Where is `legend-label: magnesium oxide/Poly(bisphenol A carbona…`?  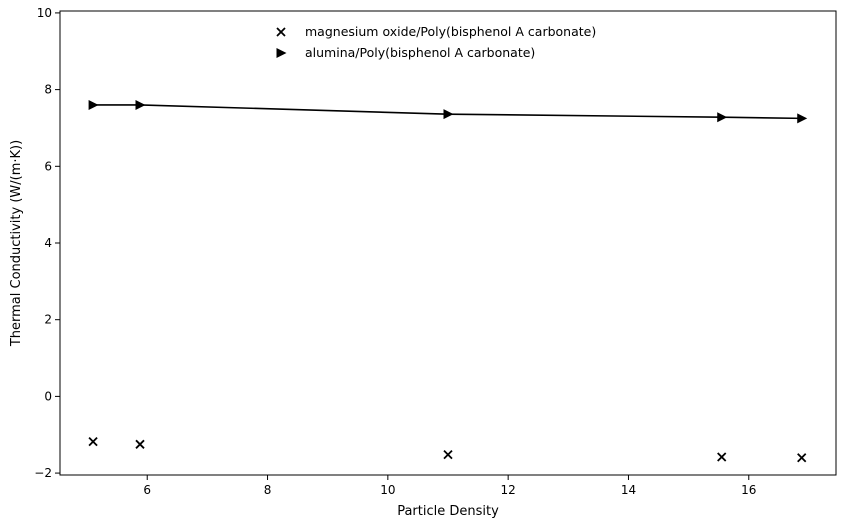
legend-label: magnesium oxide/Poly(bisphenol A carbona… is located at coordinates (450, 31).